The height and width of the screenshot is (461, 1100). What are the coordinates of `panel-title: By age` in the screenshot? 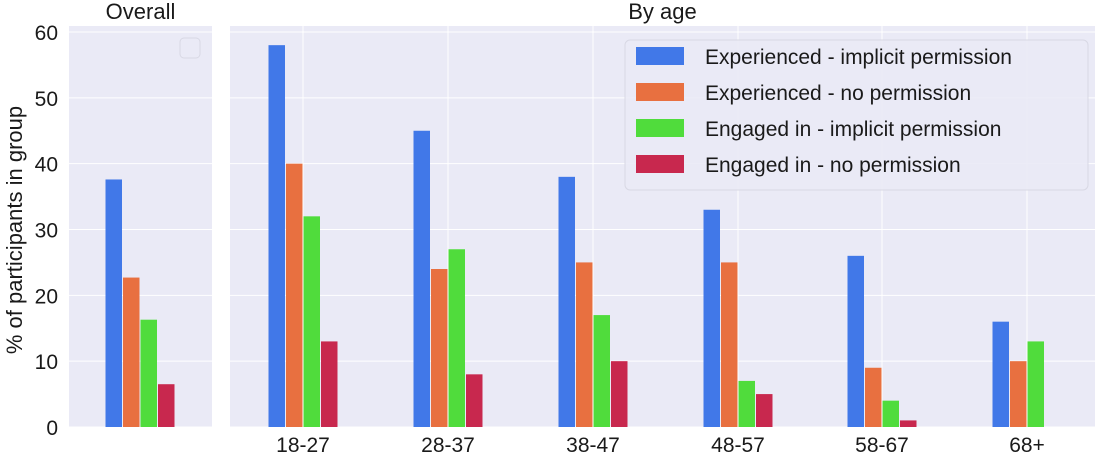 It's located at (662, 12).